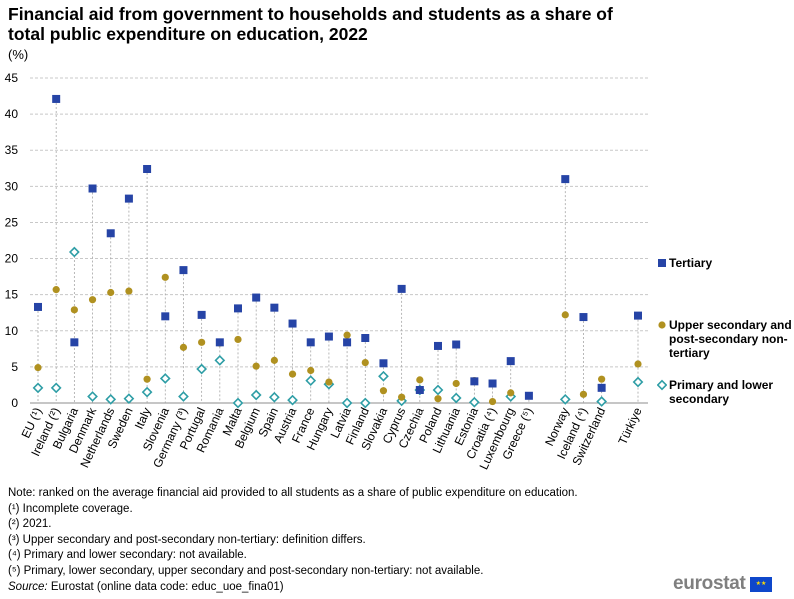 The image size is (794, 599). I want to click on y-tick-label: 30, so click(12, 186).